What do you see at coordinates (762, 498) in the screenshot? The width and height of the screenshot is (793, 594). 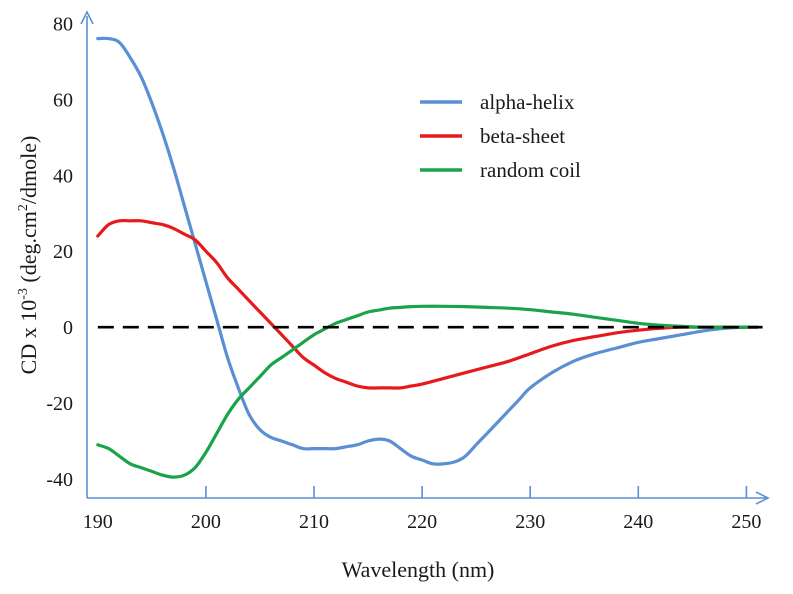 I see `x-axis-arrow` at bounding box center [762, 498].